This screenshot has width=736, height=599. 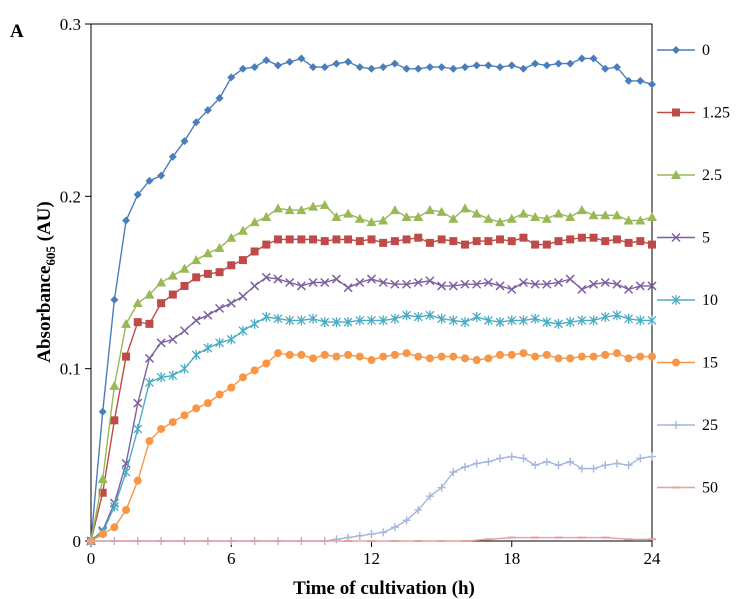 What do you see at coordinates (676, 112) in the screenshot?
I see `legend-marker` at bounding box center [676, 112].